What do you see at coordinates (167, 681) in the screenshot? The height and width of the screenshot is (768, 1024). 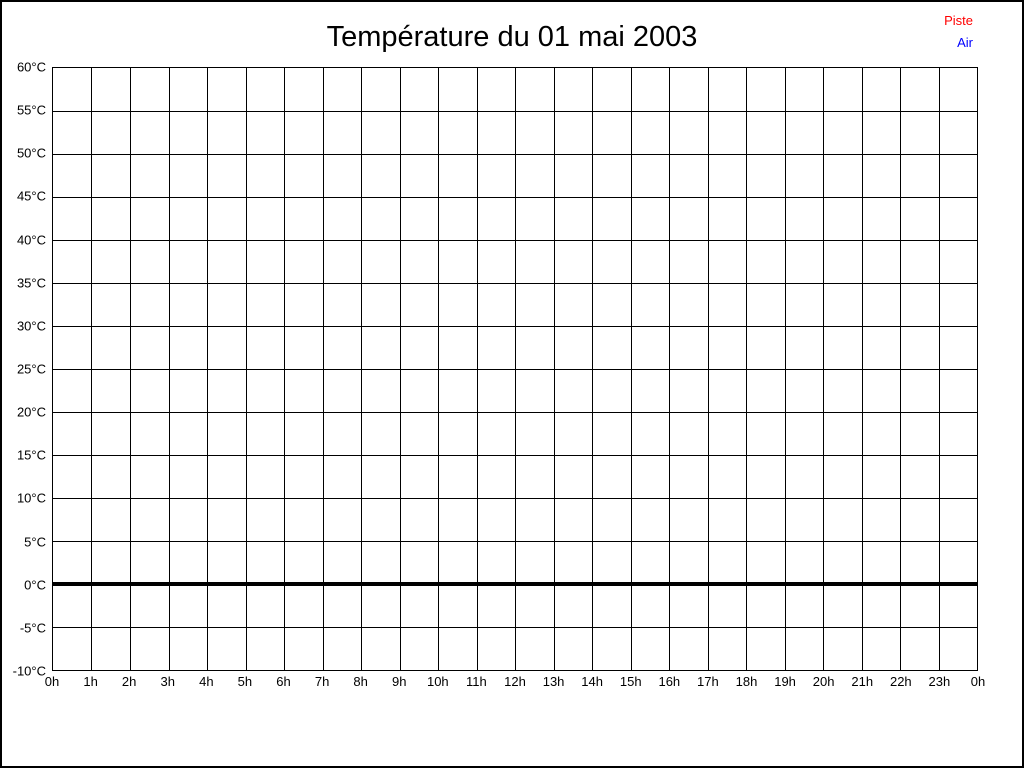 I see `x-tick-label: 3h` at bounding box center [167, 681].